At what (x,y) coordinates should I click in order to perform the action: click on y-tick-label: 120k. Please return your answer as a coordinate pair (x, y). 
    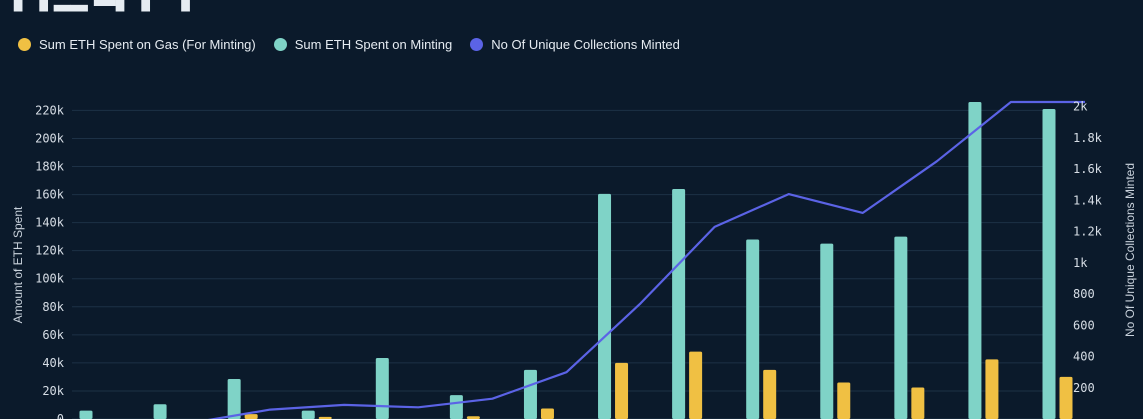
    Looking at the image, I should click on (50, 251).